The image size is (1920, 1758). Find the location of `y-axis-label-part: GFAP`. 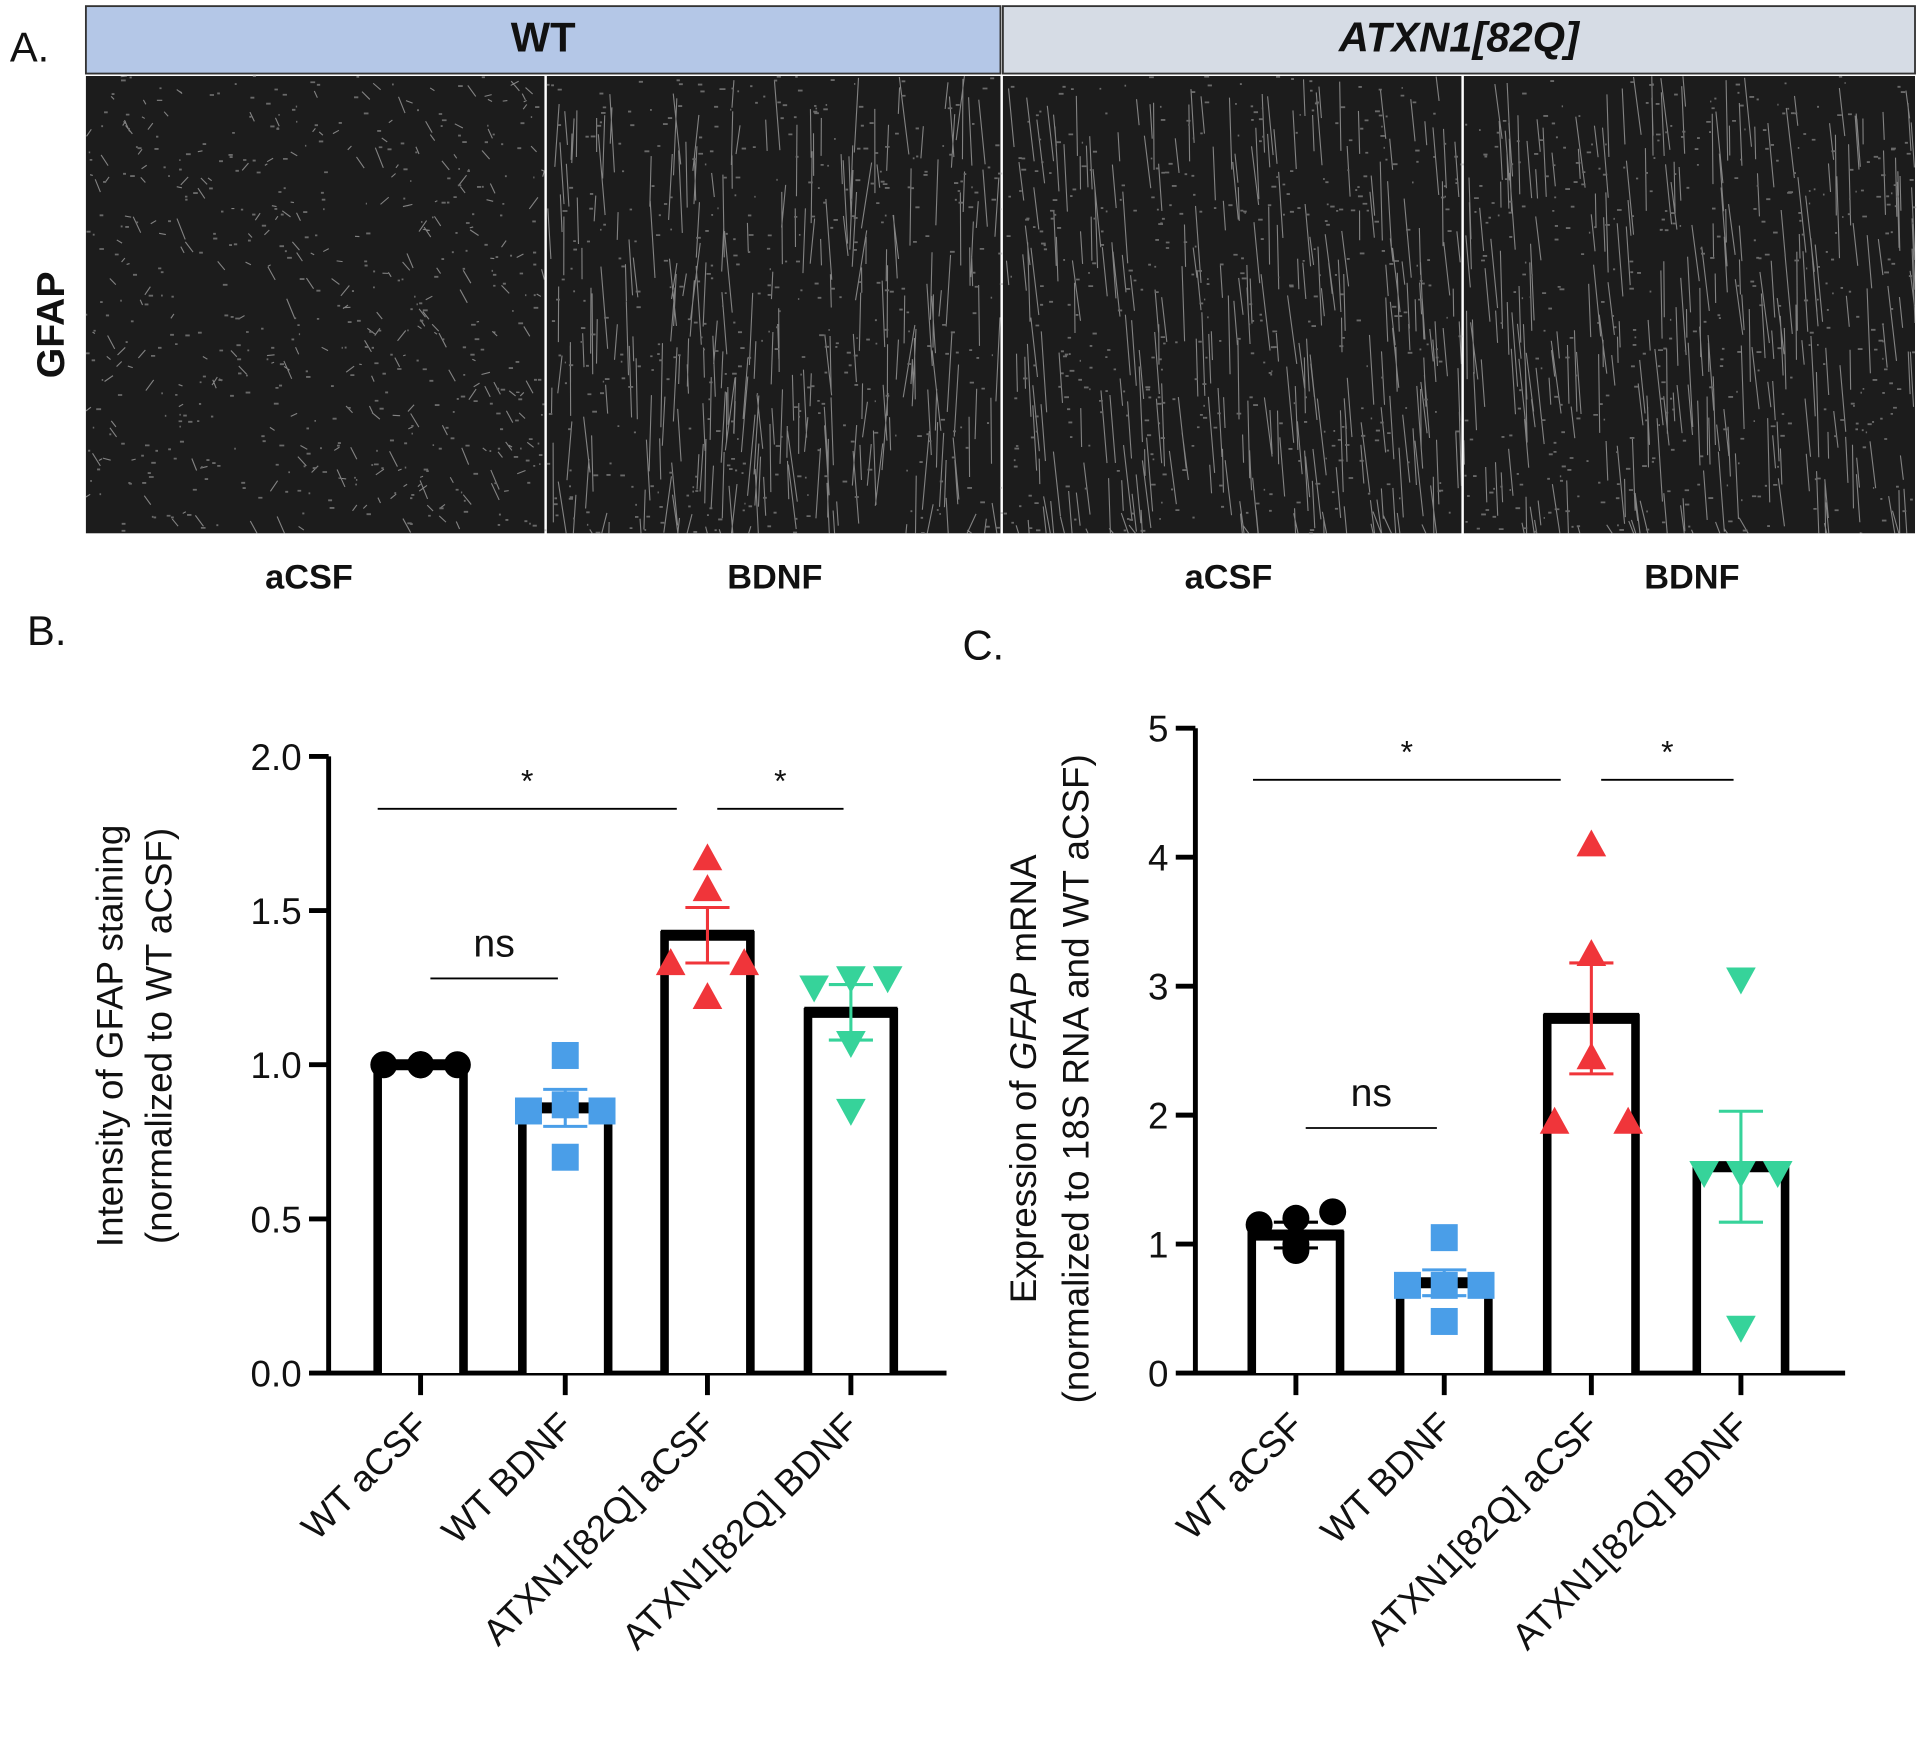

y-axis-label-part: GFAP is located at coordinates (1023, 1021).